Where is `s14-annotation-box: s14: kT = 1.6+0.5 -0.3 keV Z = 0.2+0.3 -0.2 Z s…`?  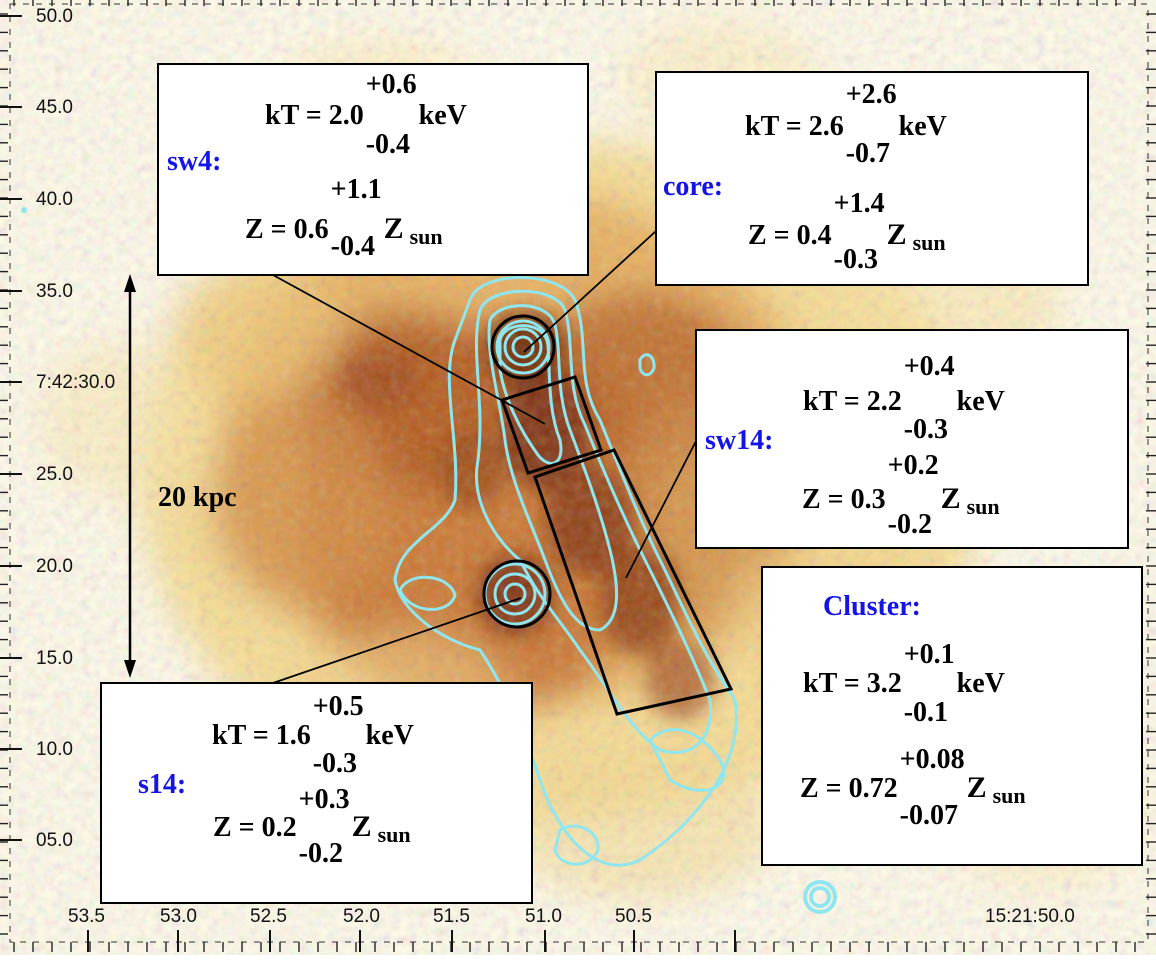
s14-annotation-box: s14: kT = 1.6+0.5 -0.3 keV Z = 0.2+0.3 -0.2 Z s… is located at coordinates (316, 793).